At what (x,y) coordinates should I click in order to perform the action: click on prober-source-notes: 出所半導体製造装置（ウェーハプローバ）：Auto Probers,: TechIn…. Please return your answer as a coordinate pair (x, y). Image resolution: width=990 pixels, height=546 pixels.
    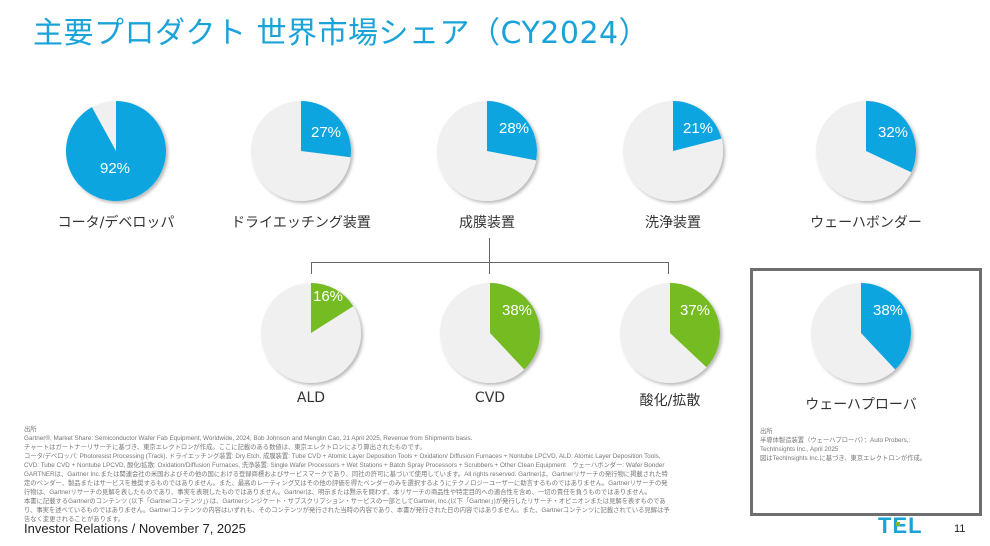
    Looking at the image, I should click on (870, 445).